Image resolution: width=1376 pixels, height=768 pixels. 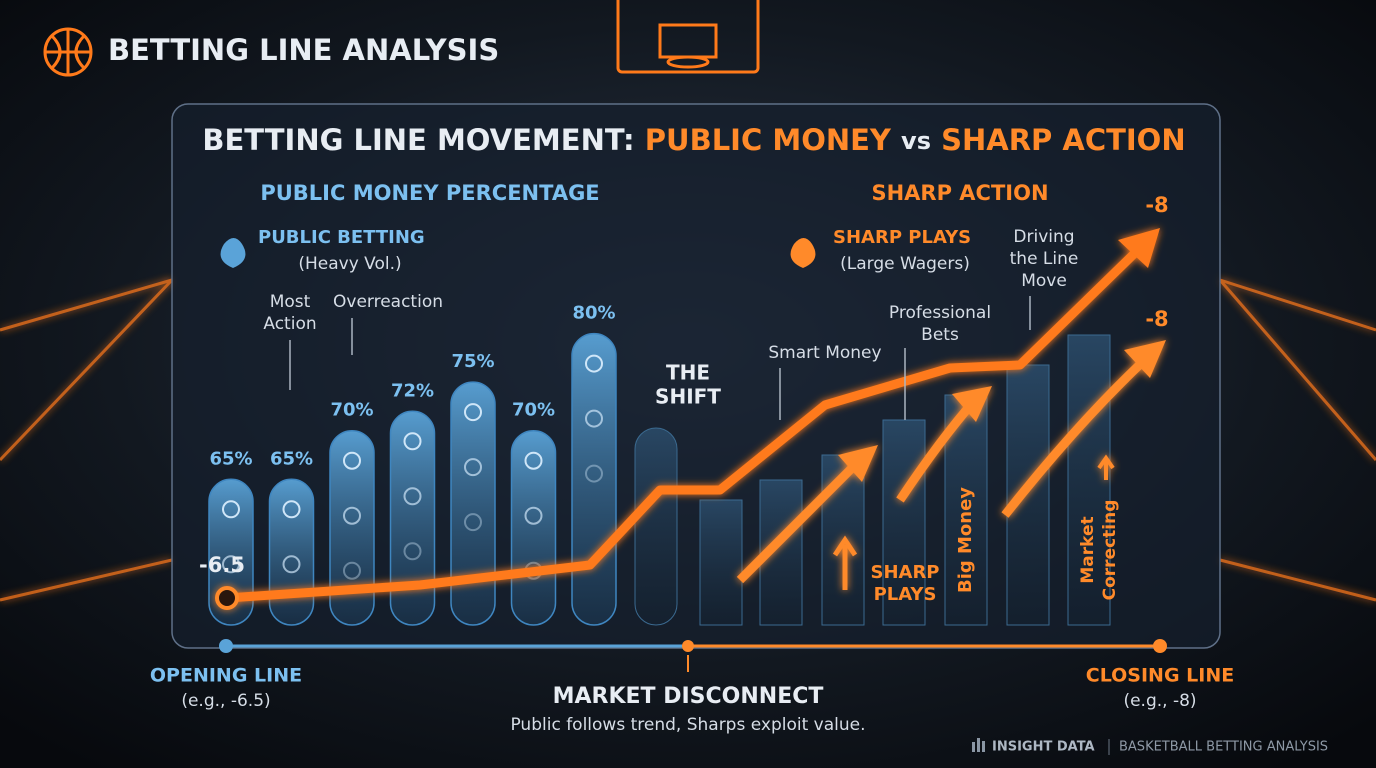 I want to click on value-label: 75%, so click(x=472, y=361).